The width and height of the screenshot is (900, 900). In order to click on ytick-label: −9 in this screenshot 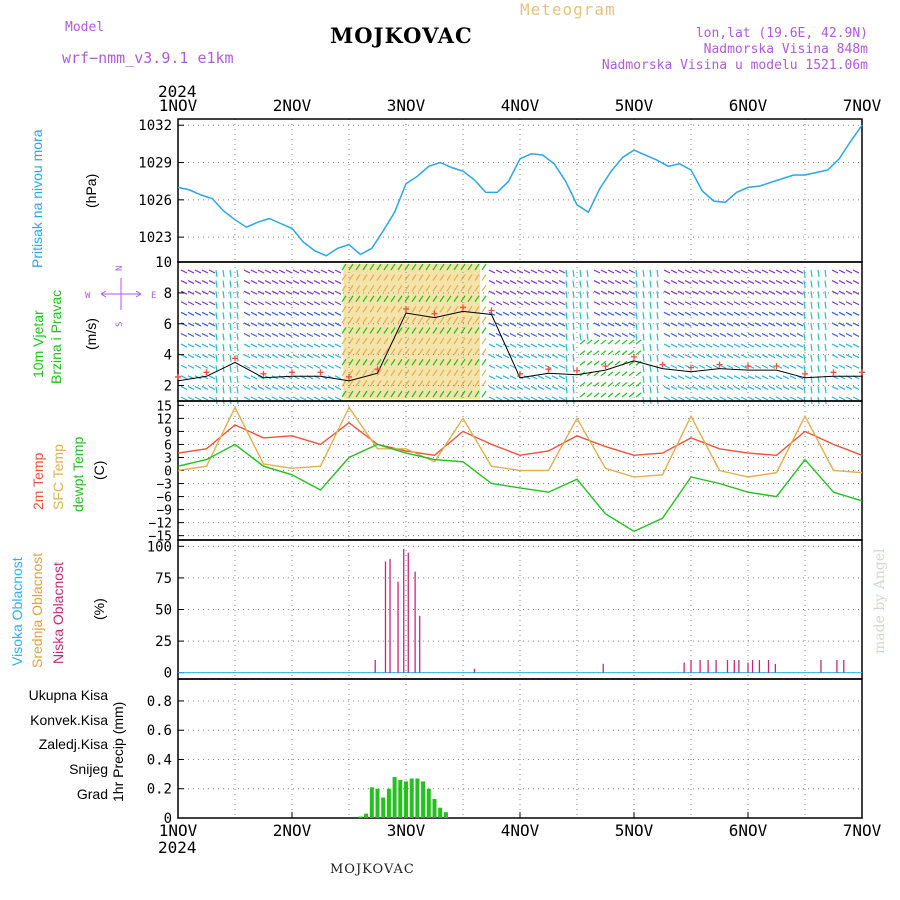, I will do `click(164, 511)`.